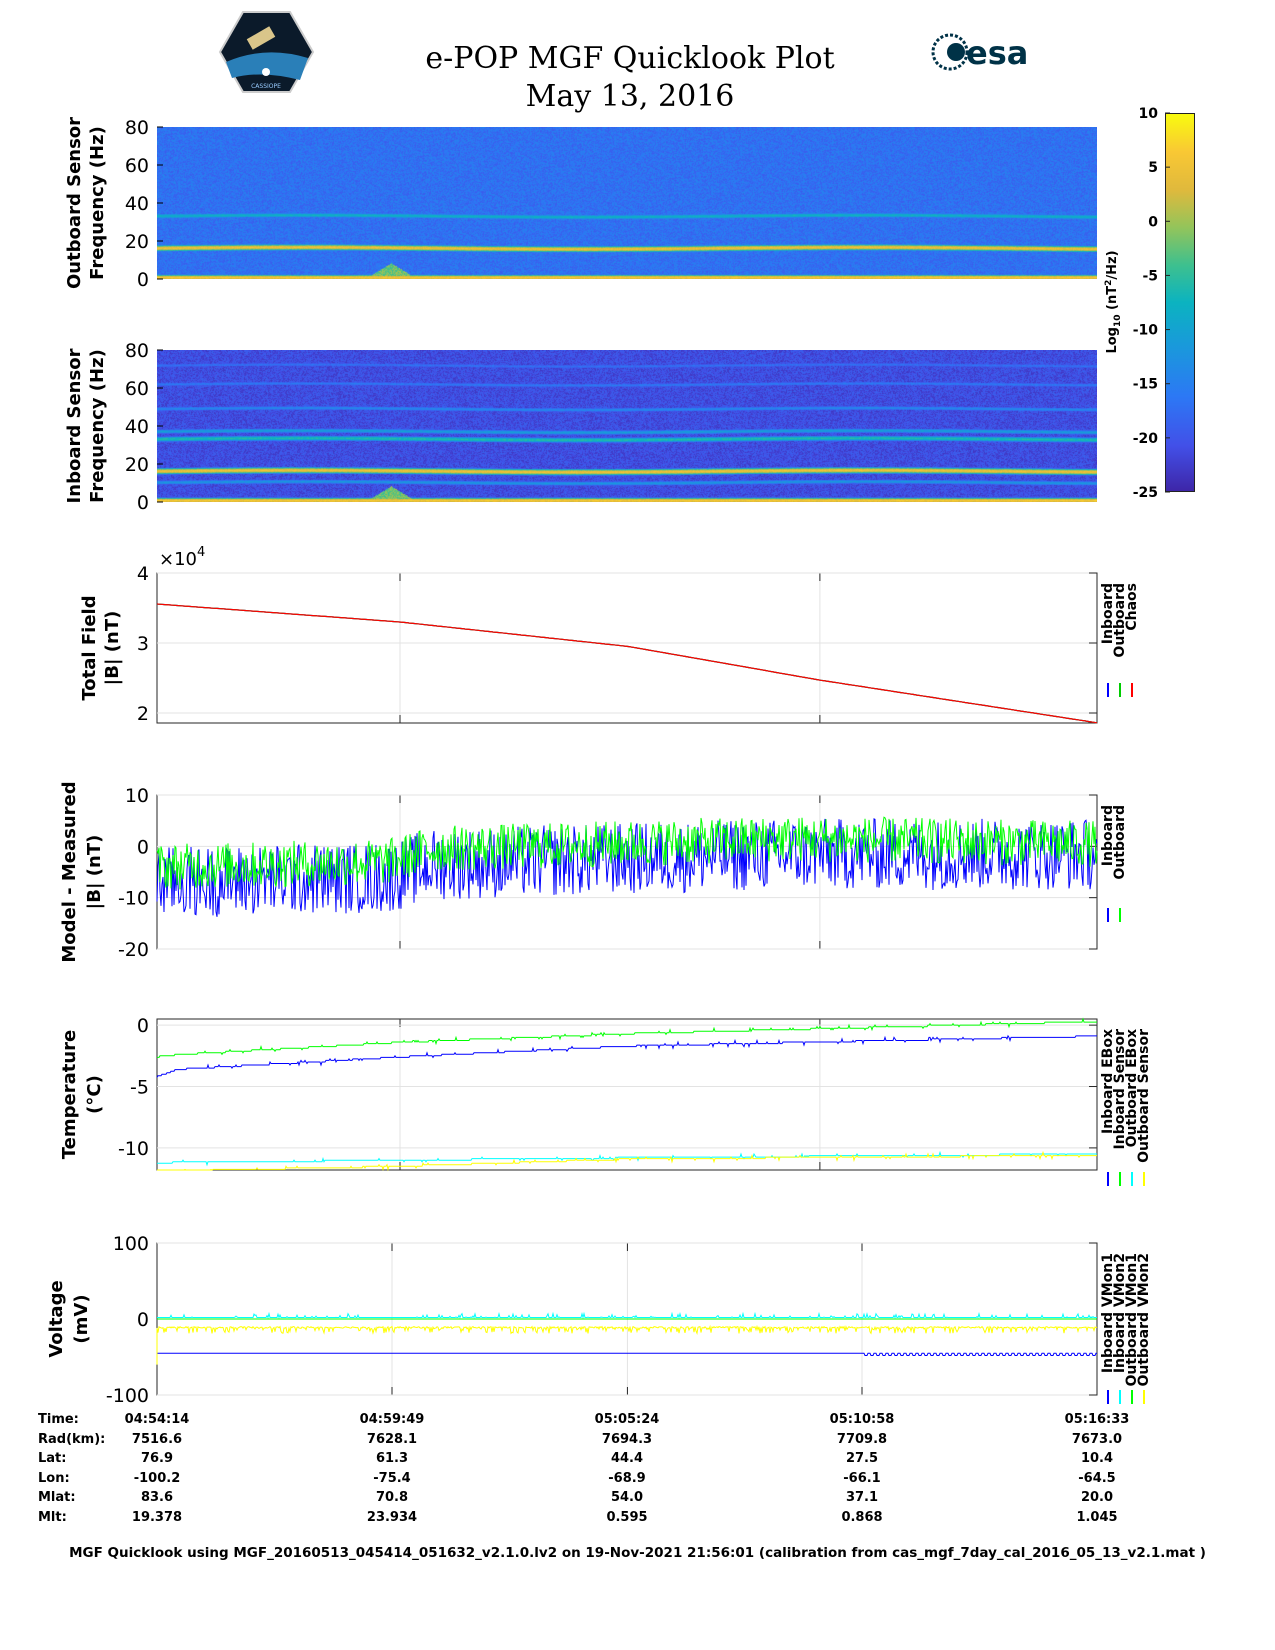 The width and height of the screenshot is (1275, 1650). What do you see at coordinates (139, 1088) in the screenshot?
I see `ytick-label: -5` at bounding box center [139, 1088].